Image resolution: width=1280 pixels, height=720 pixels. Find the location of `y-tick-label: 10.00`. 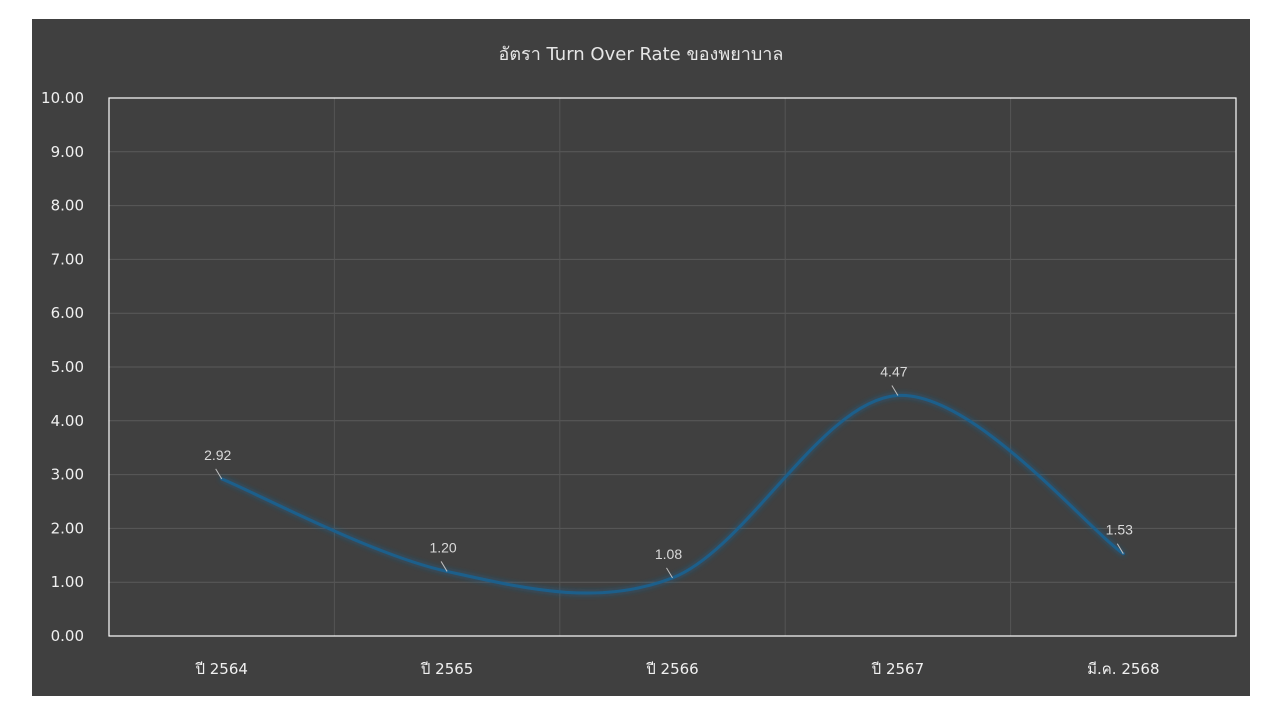

y-tick-label: 10.00 is located at coordinates (62, 98).